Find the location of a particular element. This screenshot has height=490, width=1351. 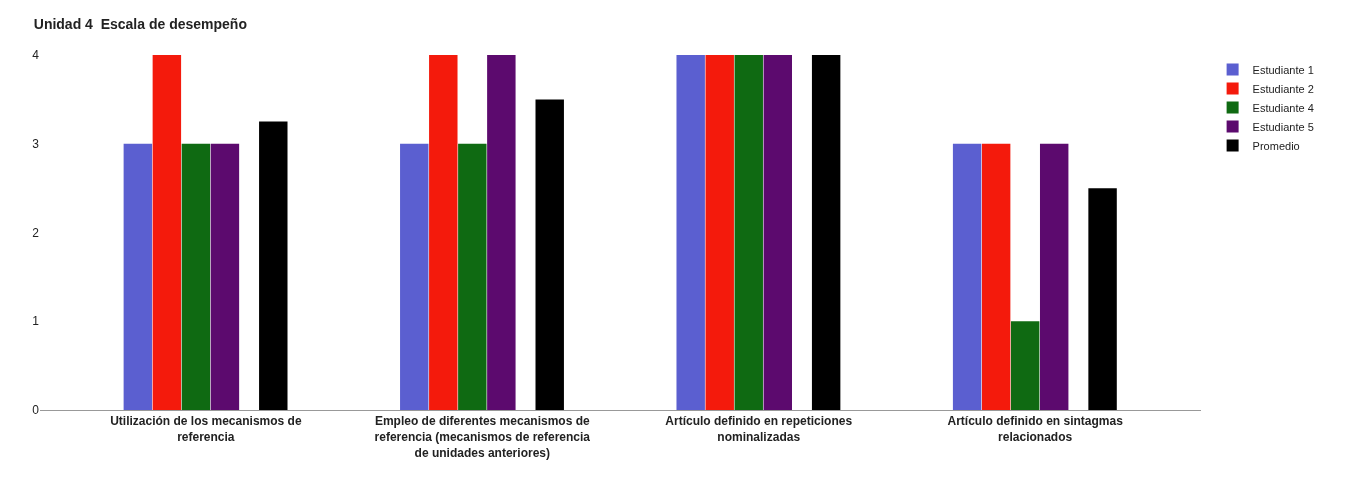

x-tick-label: Artículo definido en repeticiones nominalizadas is located at coordinates (759, 429).